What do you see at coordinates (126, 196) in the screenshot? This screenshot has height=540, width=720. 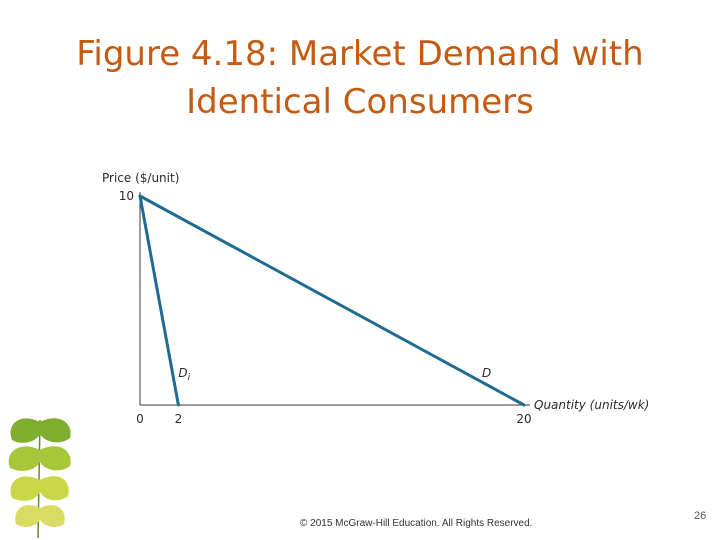 I see `y-tick-label: 10` at bounding box center [126, 196].